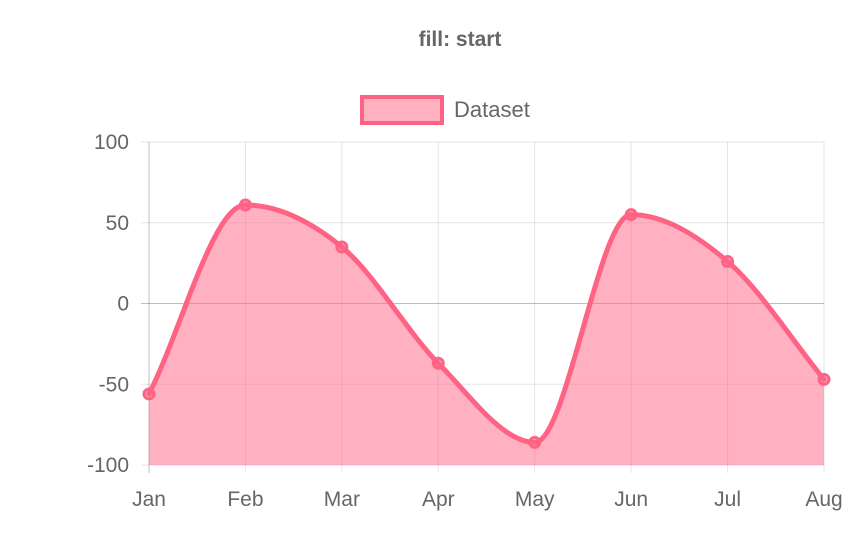 This screenshot has height=552, width=868. Describe the element at coordinates (438, 499) in the screenshot. I see `x-tick-label: Apr` at that location.